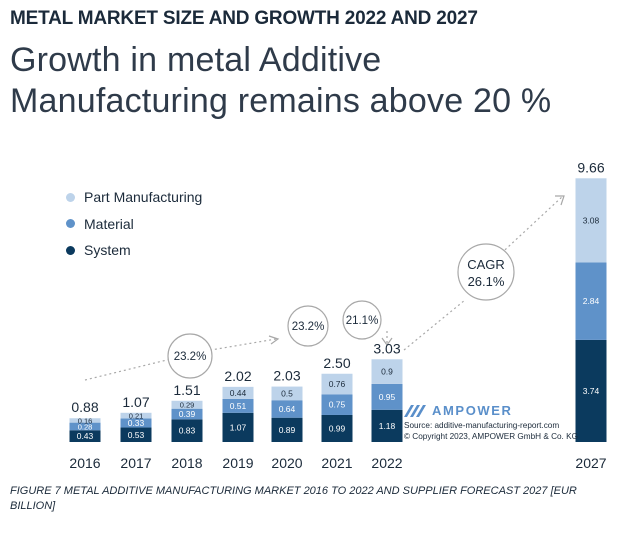 This screenshot has width=641, height=533. What do you see at coordinates (237, 463) in the screenshot?
I see `x-tick-label: 2019` at bounding box center [237, 463].